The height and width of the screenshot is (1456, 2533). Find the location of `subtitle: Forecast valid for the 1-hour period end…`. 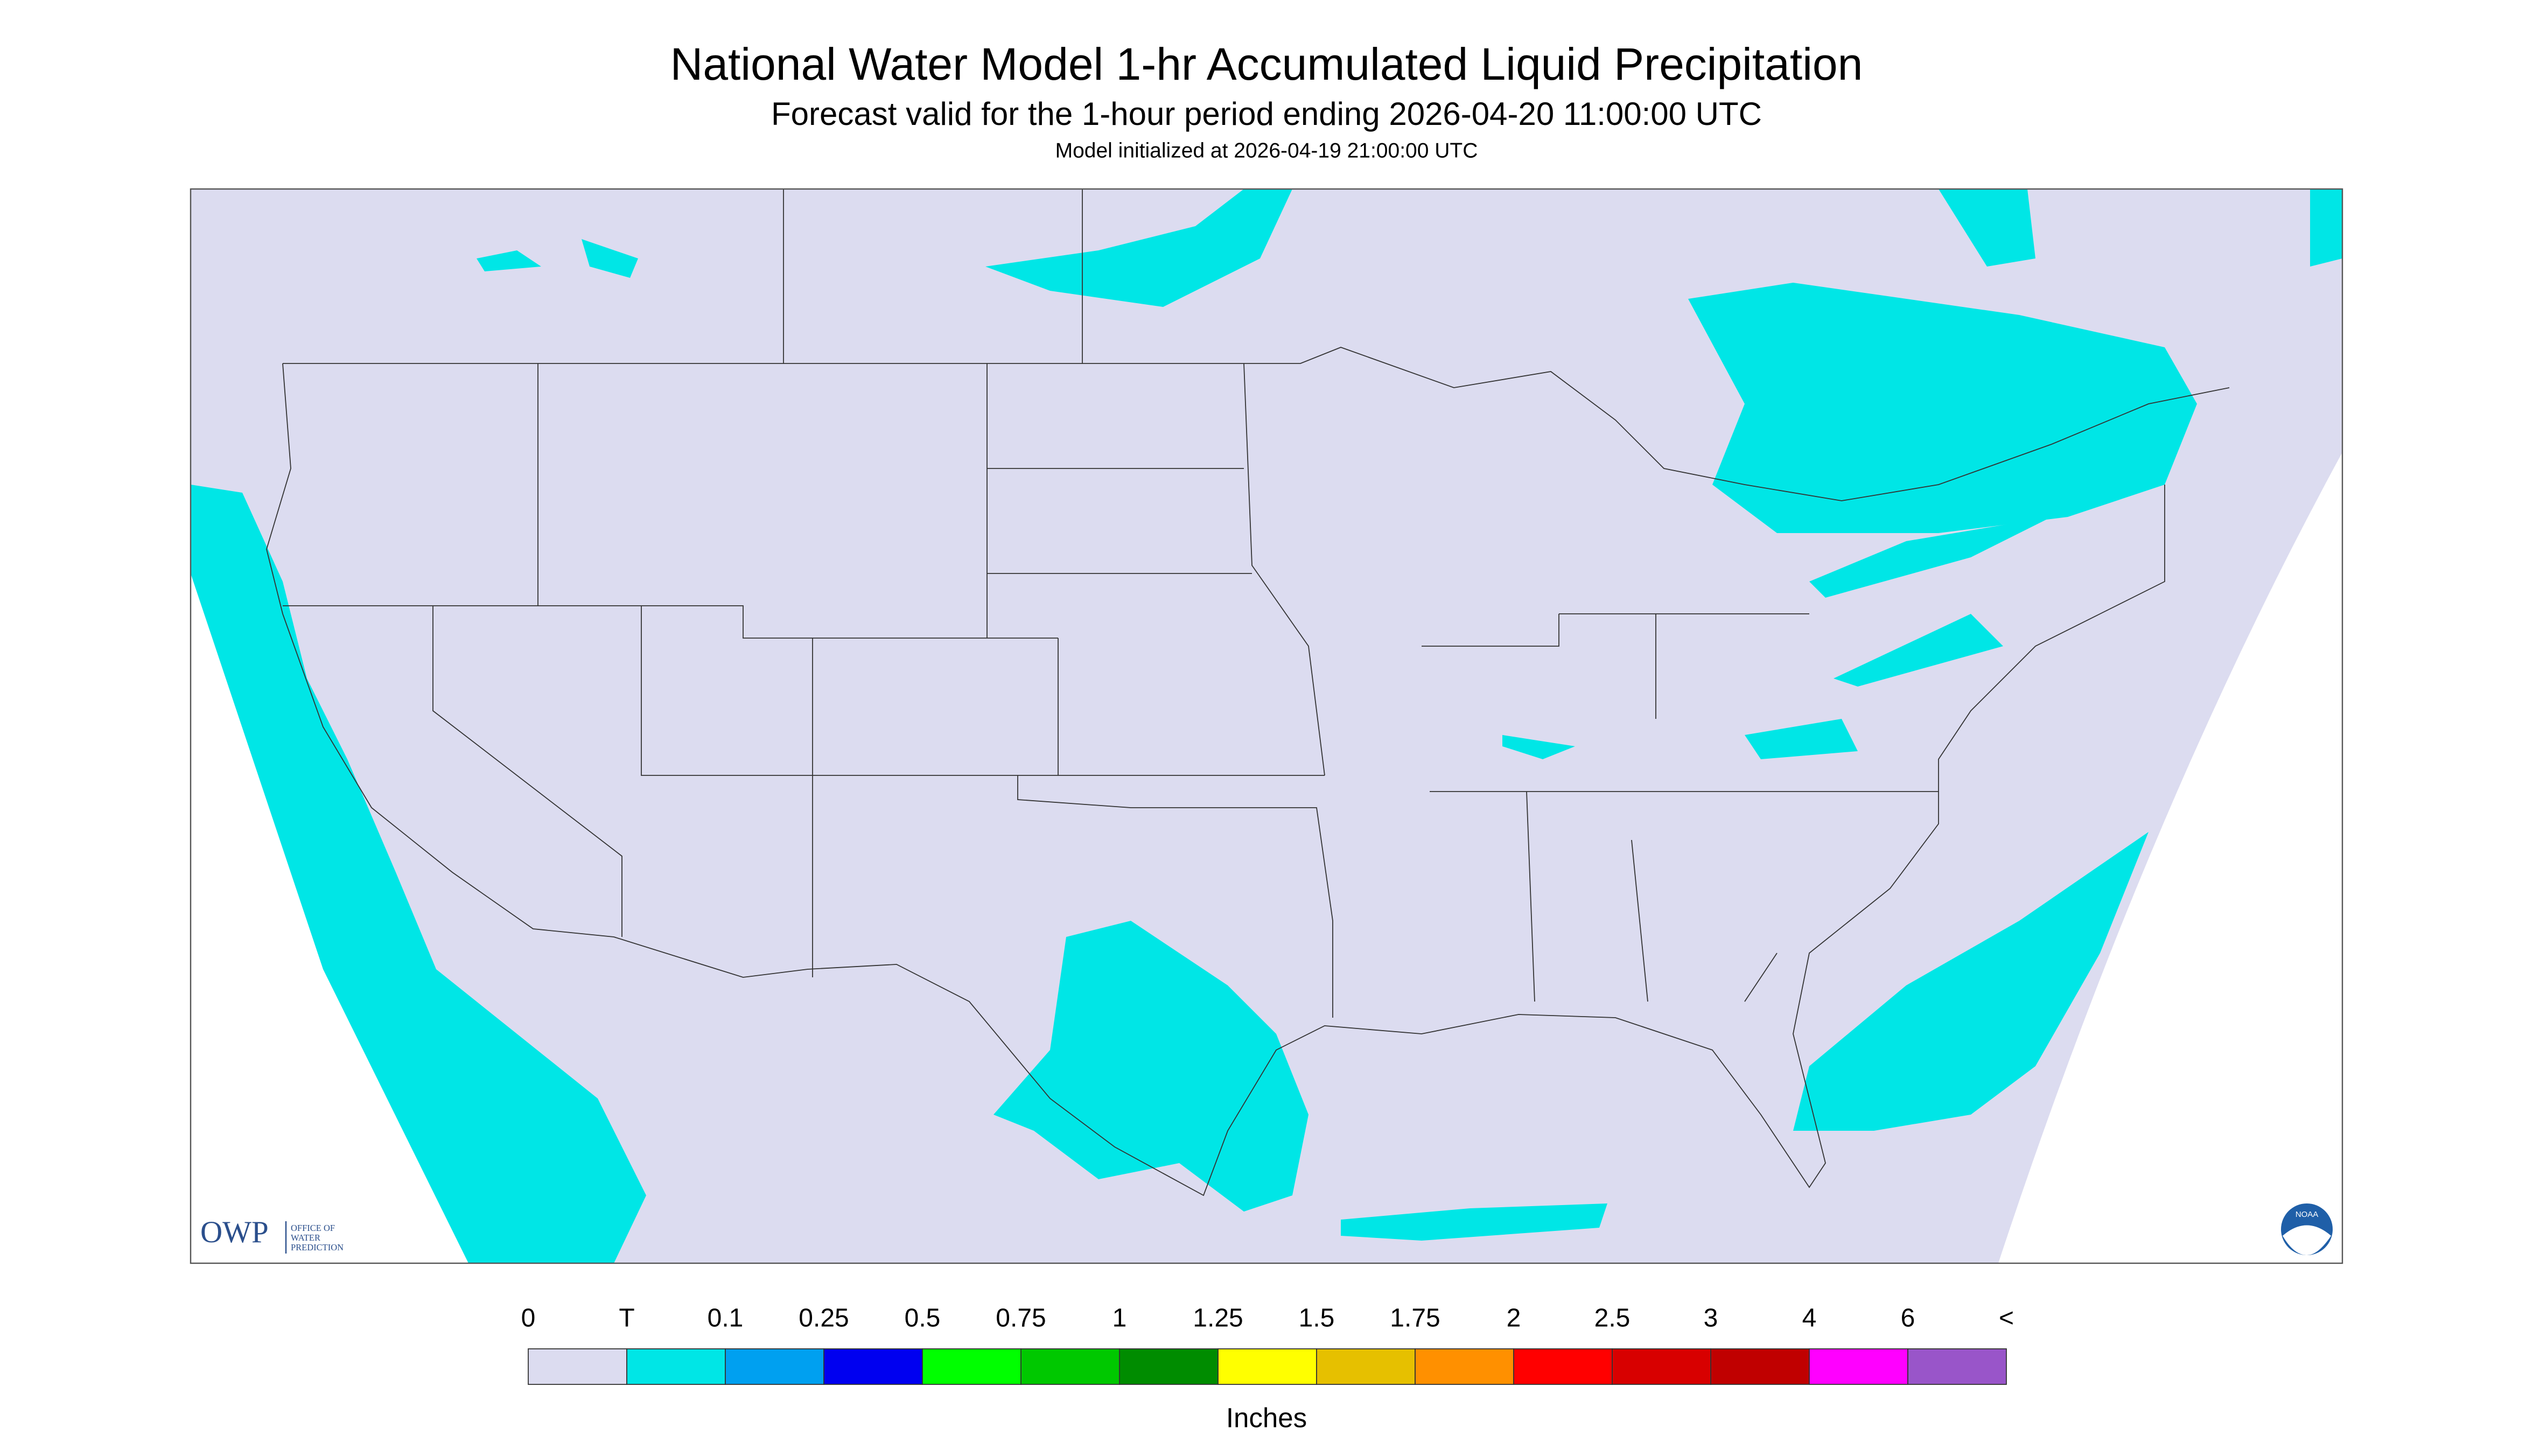

subtitle: Forecast valid for the 1-hour period end… is located at coordinates (1266, 114).